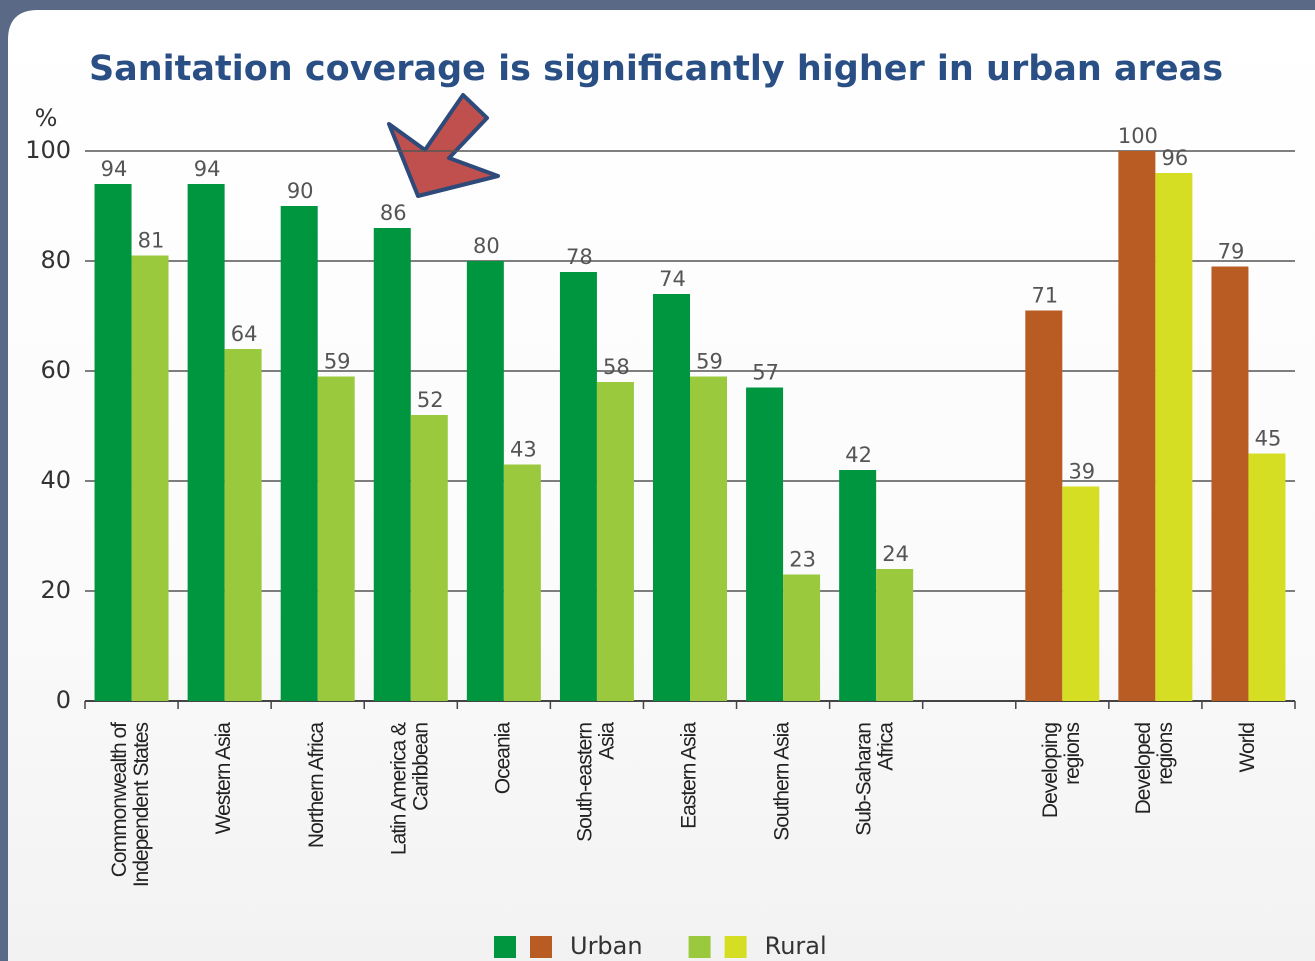 The height and width of the screenshot is (961, 1315). I want to click on y-tick-label: 40, so click(55, 480).